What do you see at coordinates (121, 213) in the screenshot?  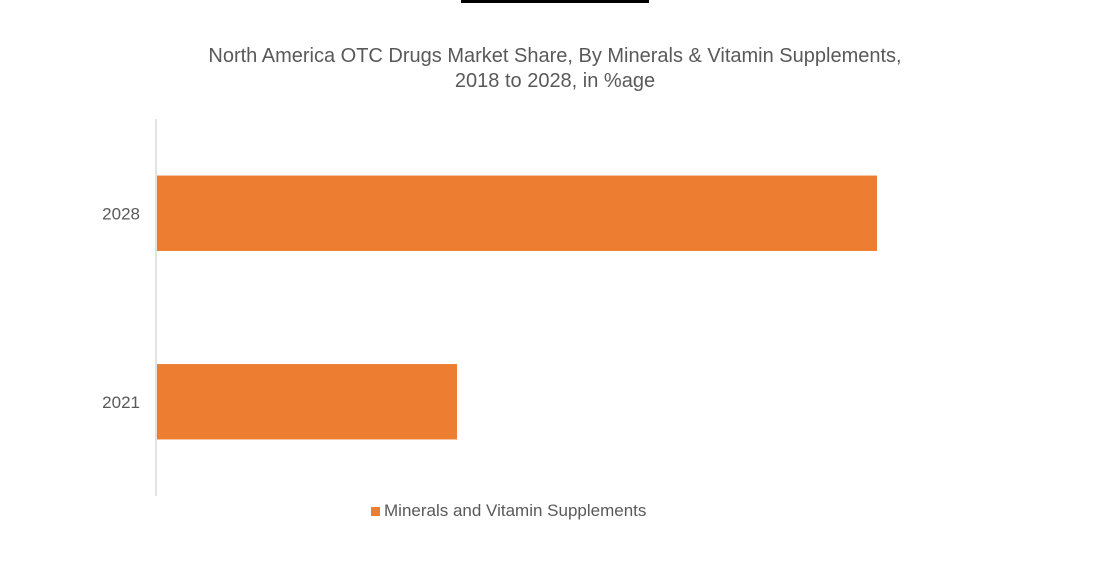 I see `y-tick-label-2028: 2028` at bounding box center [121, 213].